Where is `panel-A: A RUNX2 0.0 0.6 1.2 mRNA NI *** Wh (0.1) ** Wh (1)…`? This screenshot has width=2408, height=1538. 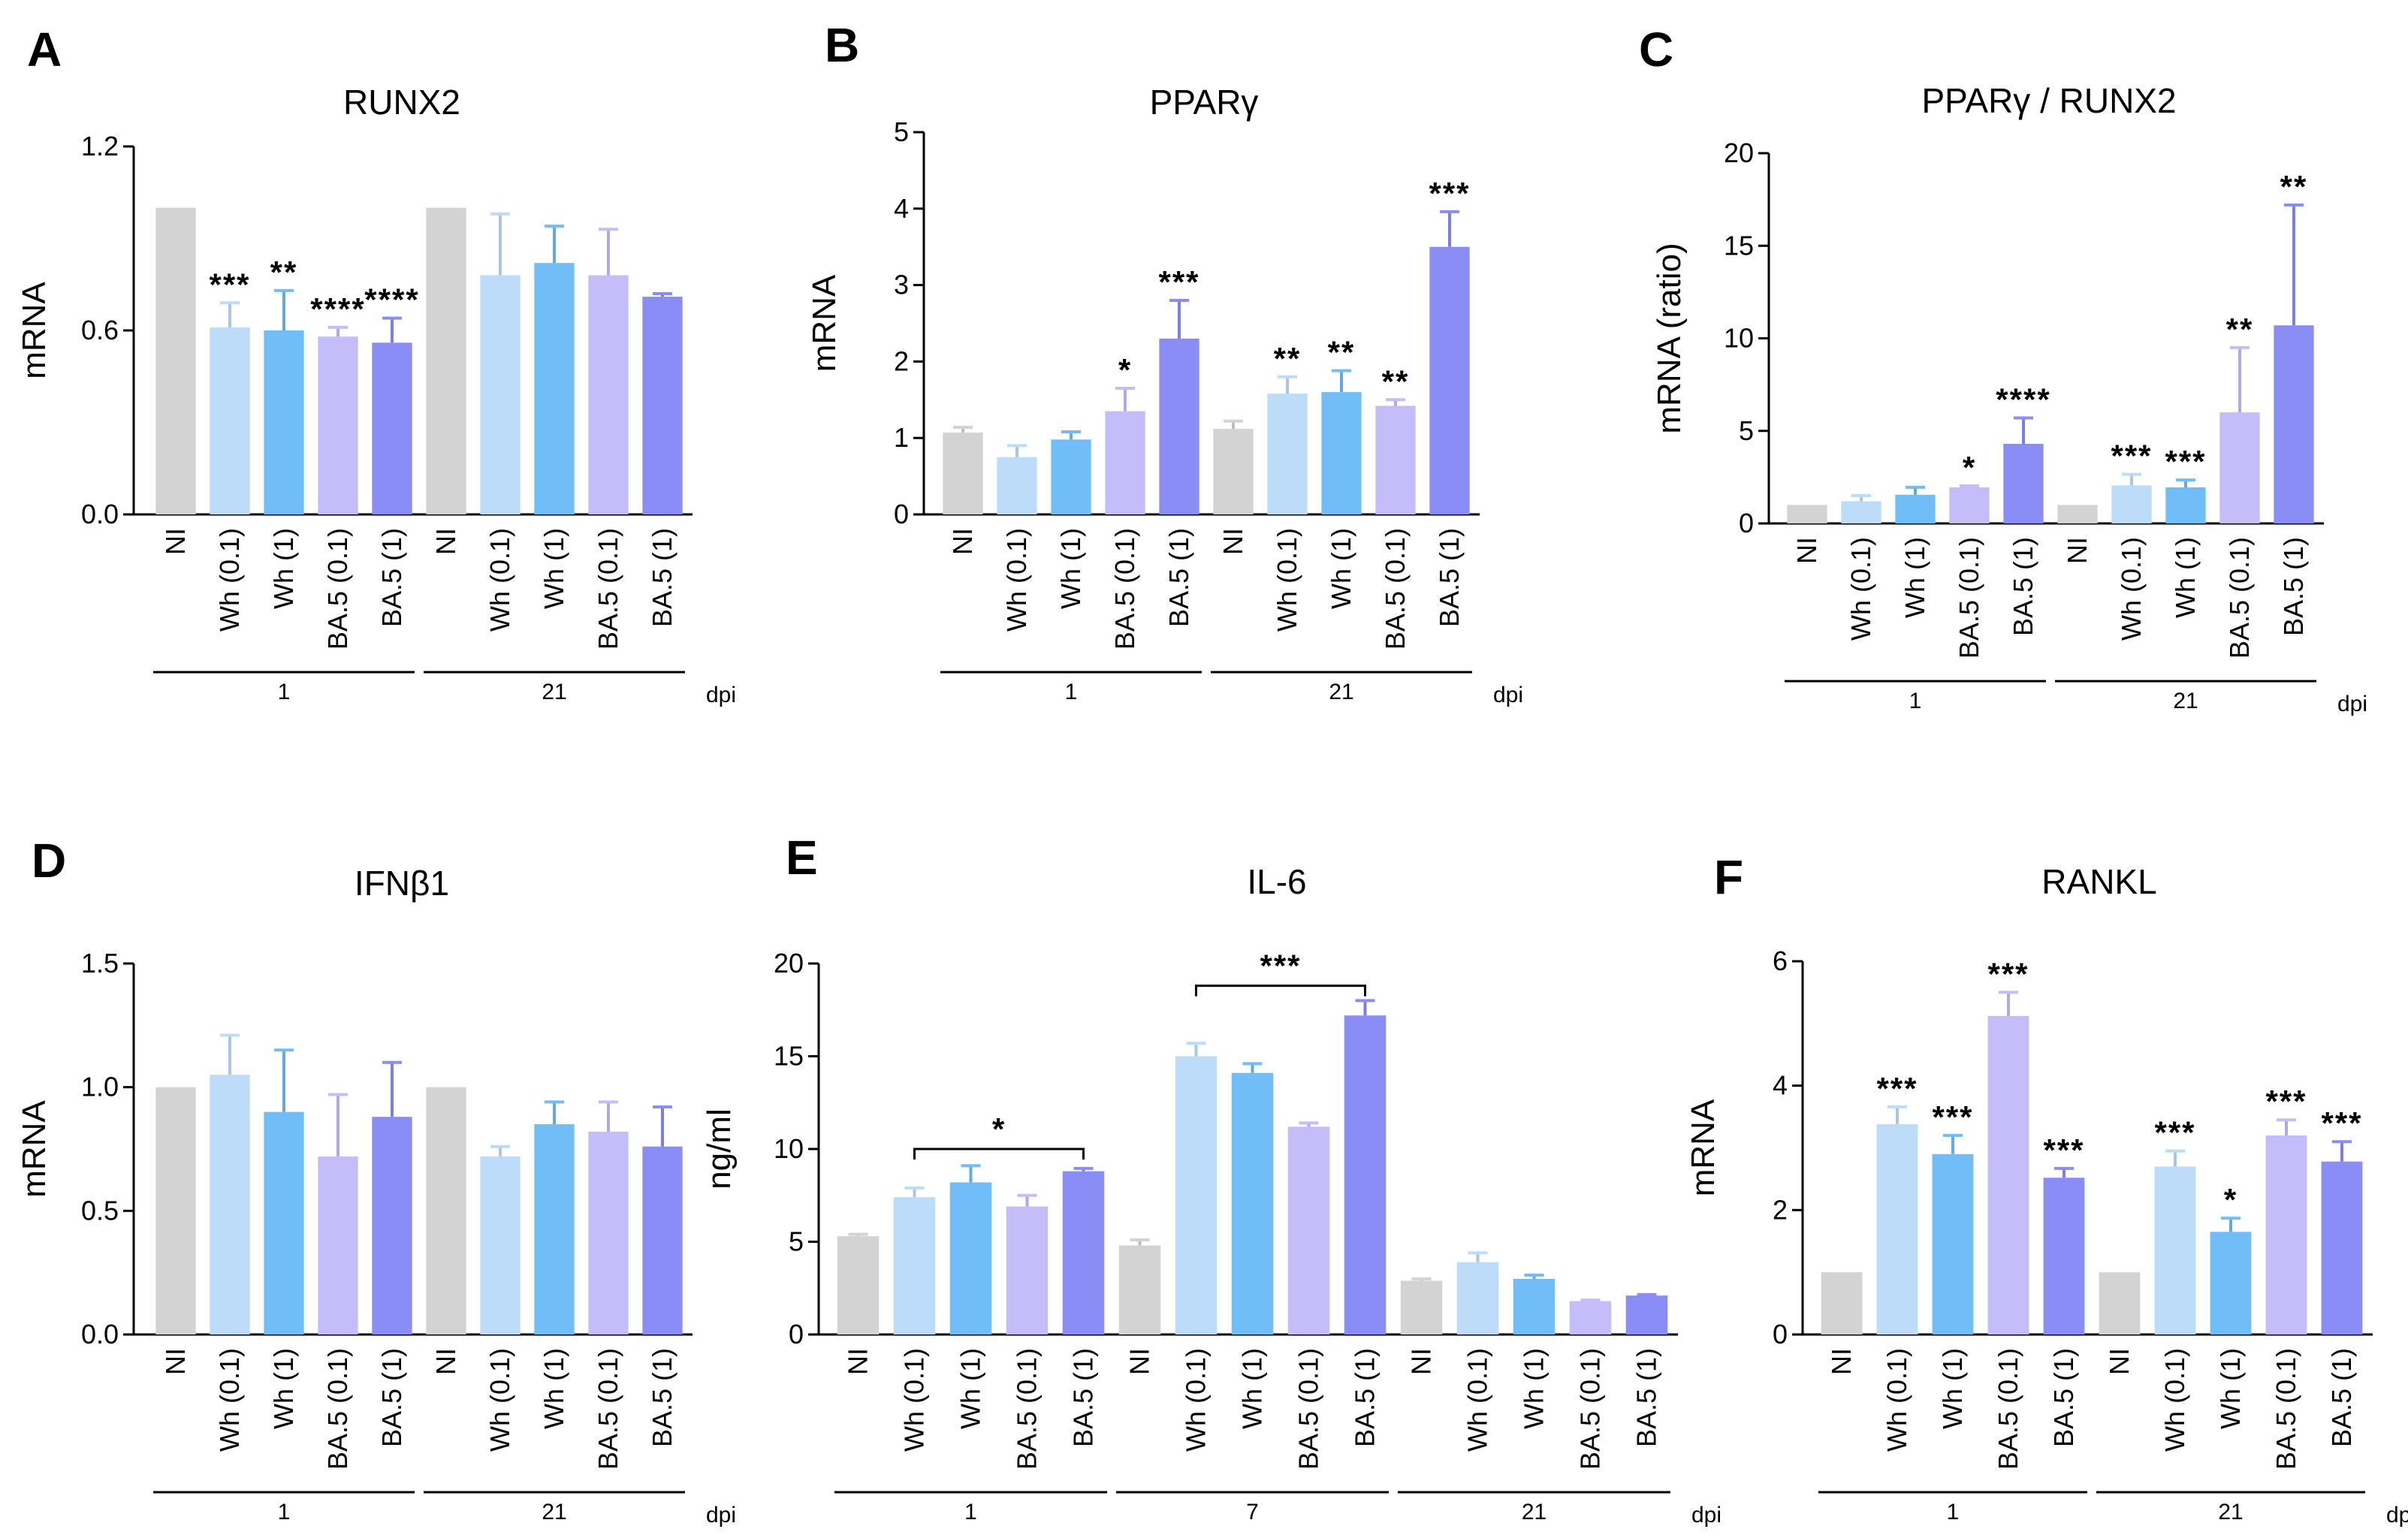
panel-A: A RUNX2 0.0 0.6 1.2 mRNA NI *** Wh (0.1) ** Wh (1)… is located at coordinates (376, 365).